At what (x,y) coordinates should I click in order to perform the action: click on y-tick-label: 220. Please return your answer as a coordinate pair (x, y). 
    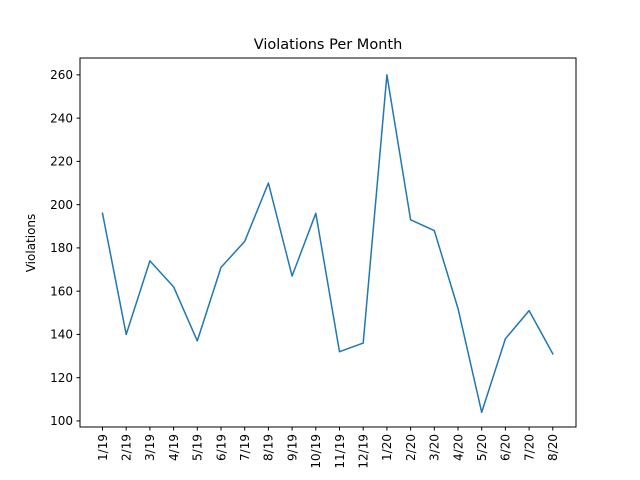
    Looking at the image, I should click on (61, 162).